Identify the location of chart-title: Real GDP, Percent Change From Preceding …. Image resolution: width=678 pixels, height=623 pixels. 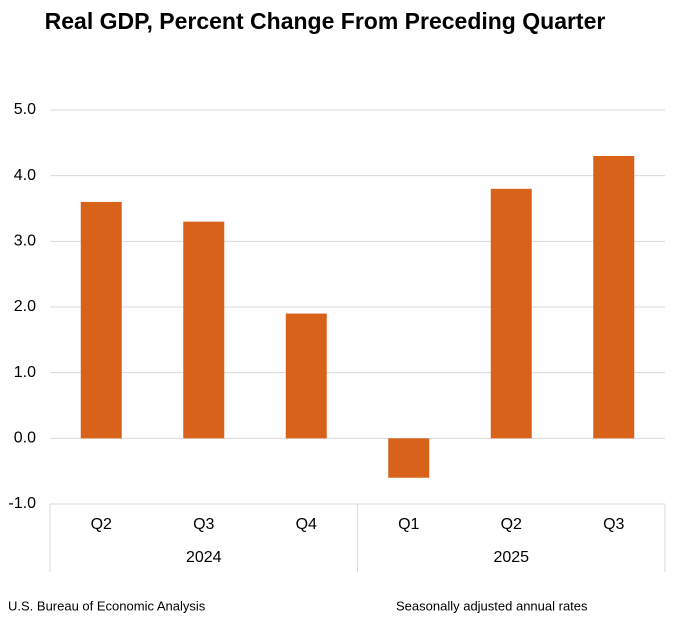
(325, 21).